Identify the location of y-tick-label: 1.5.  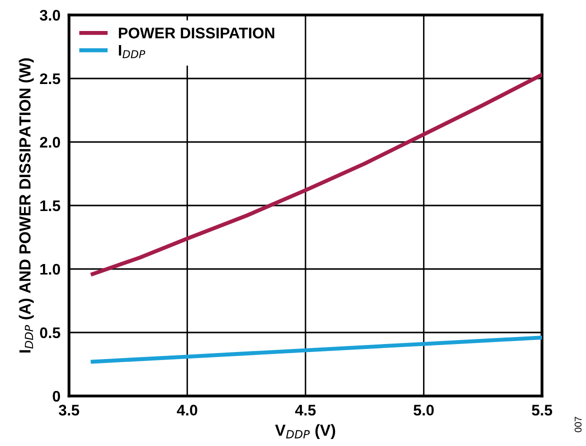
(50, 206).